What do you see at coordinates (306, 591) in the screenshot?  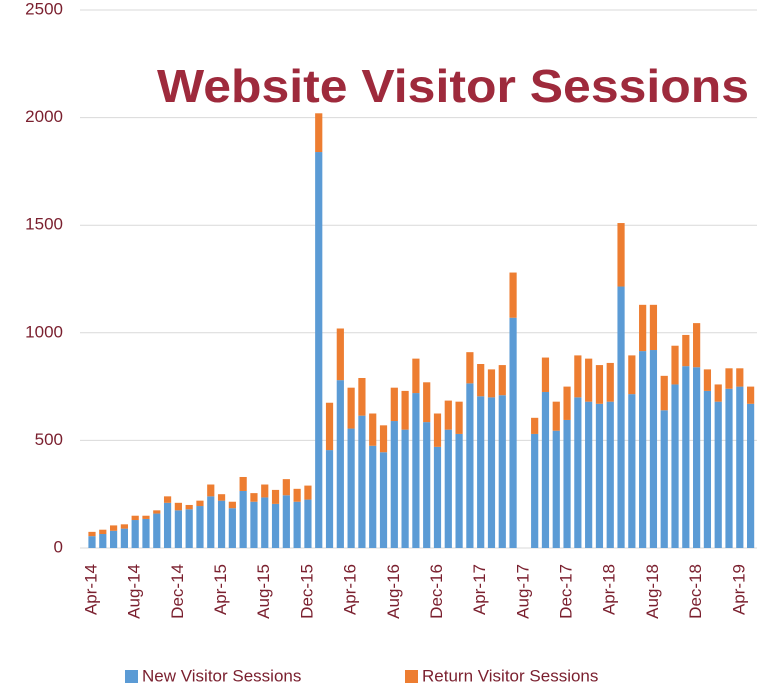 I see `x-tick-label: Dec-15` at bounding box center [306, 591].